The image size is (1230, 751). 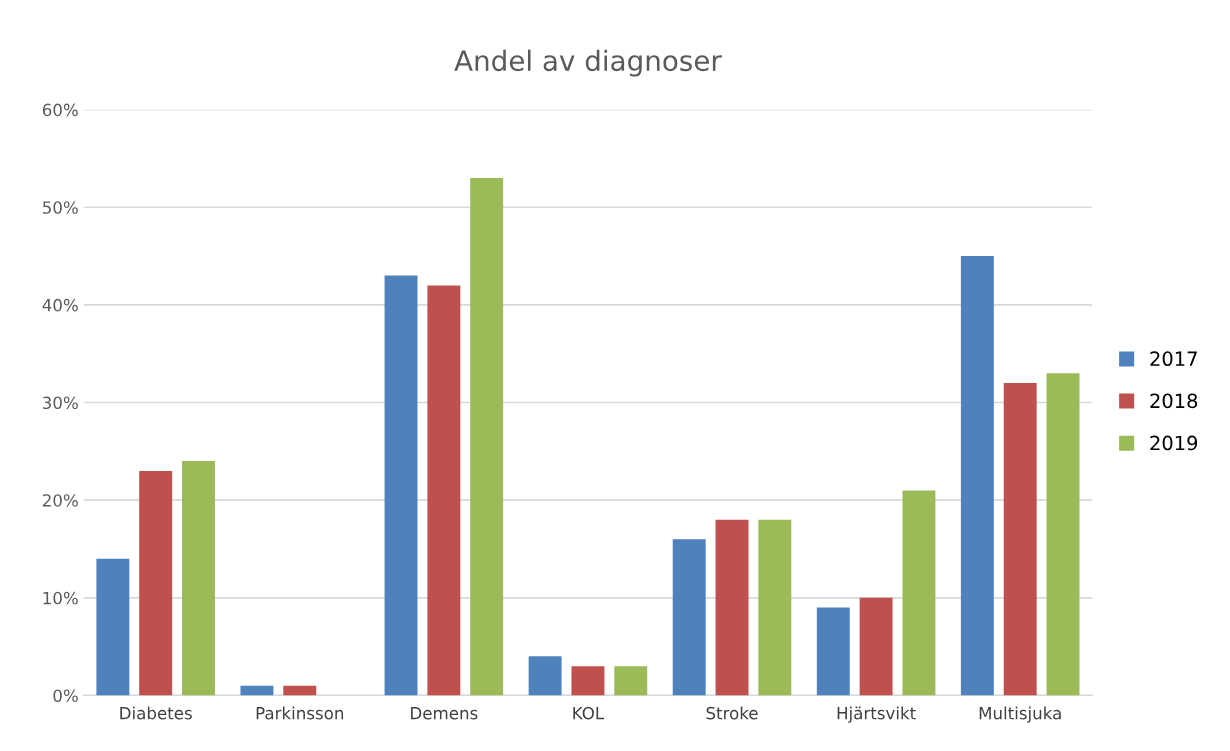 I want to click on y-tick-label: 40%, so click(x=60, y=305).